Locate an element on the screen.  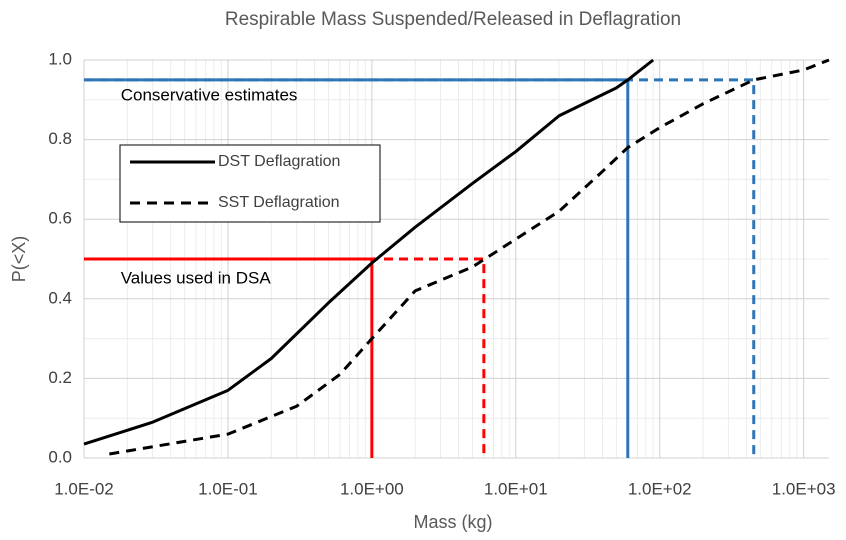
y-tick-label: 1.0 is located at coordinates (60, 58).